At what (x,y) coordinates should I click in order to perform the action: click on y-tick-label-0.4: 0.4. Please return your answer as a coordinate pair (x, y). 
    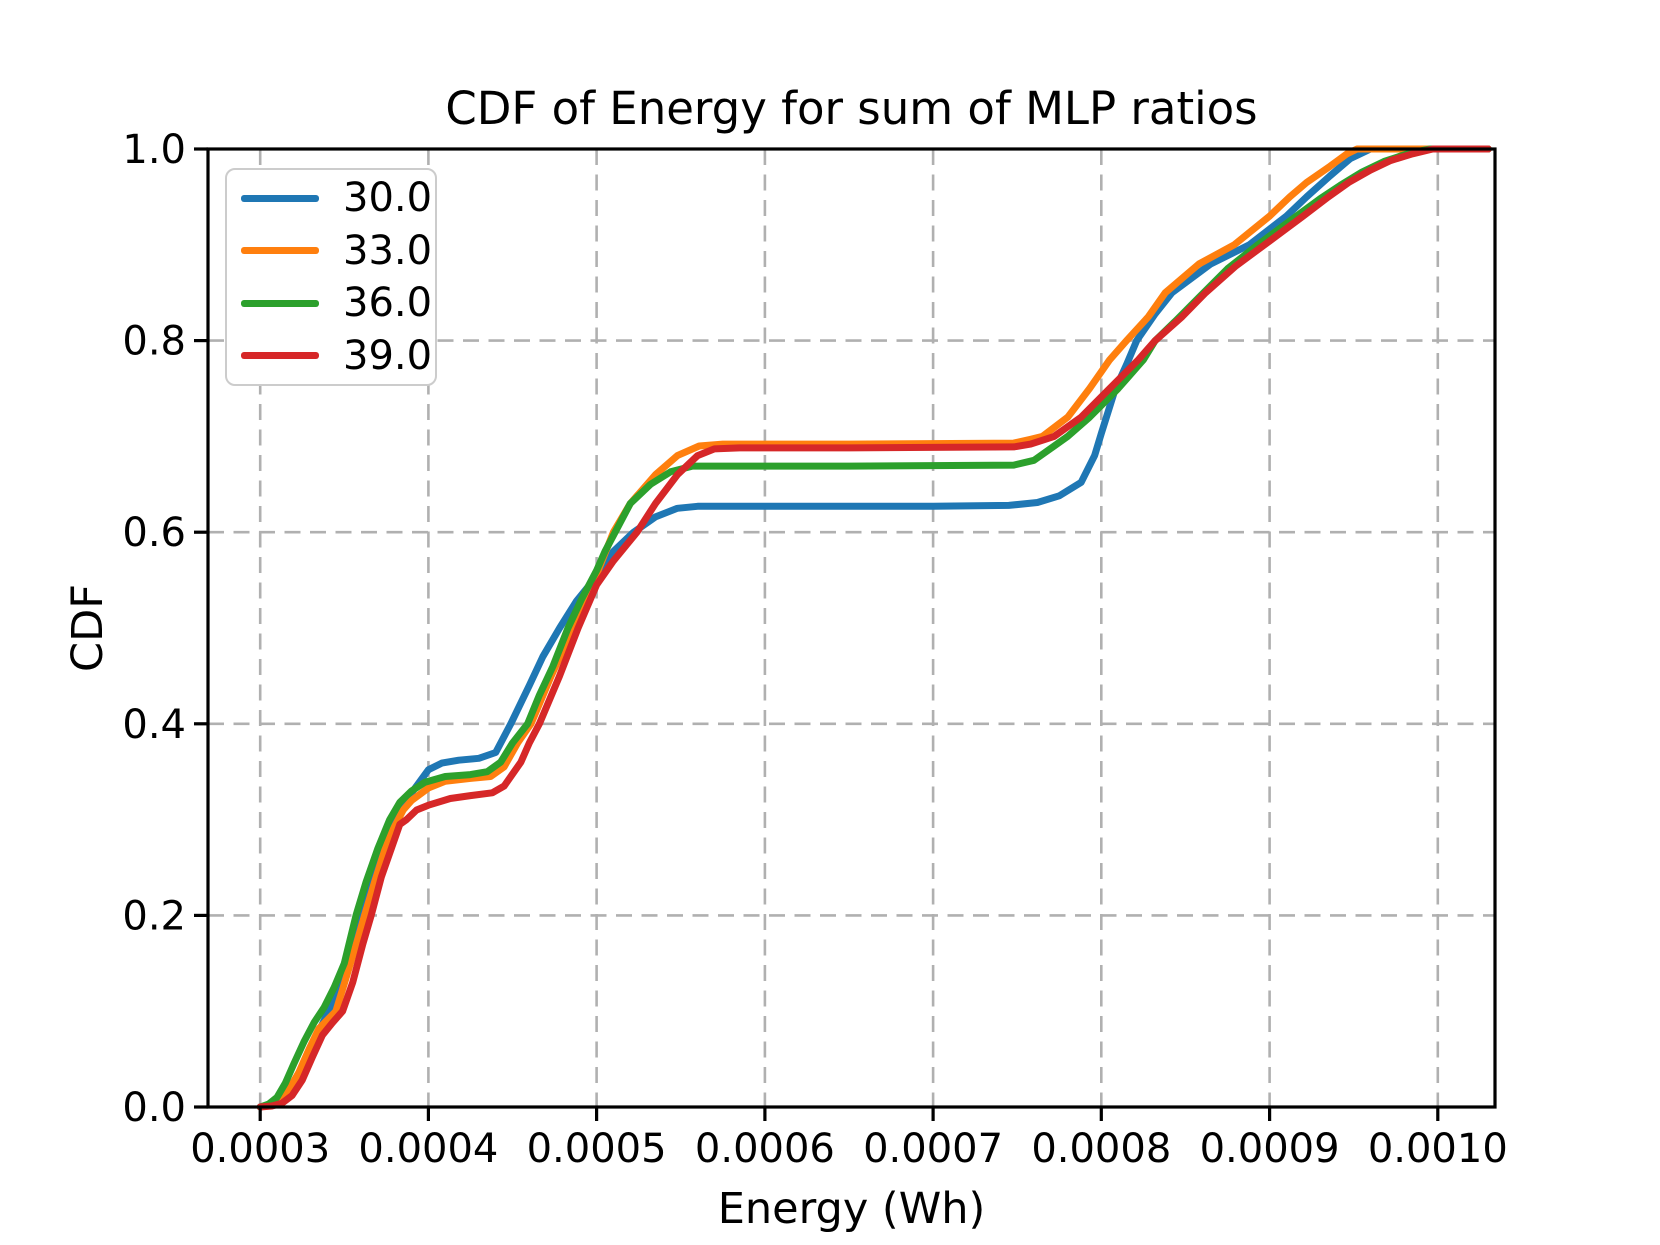
    Looking at the image, I should click on (154, 725).